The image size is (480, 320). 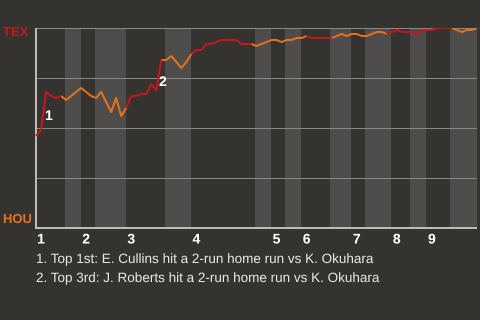 What do you see at coordinates (163, 81) in the screenshot?
I see `annotation: 2` at bounding box center [163, 81].